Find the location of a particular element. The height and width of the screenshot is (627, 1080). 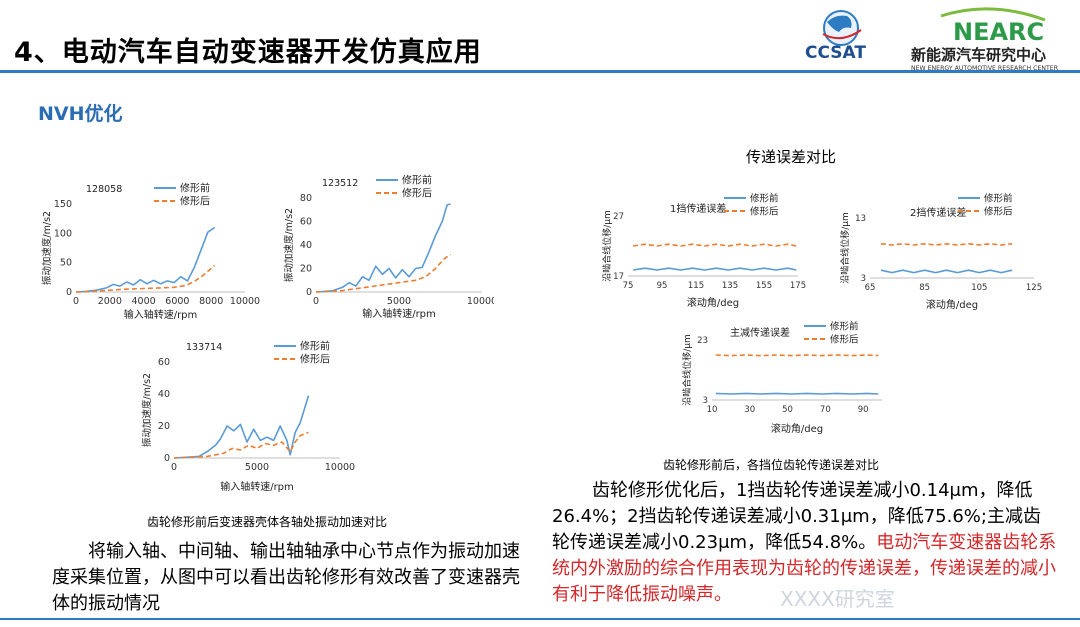

chart-title: 128058 is located at coordinates (104, 189).